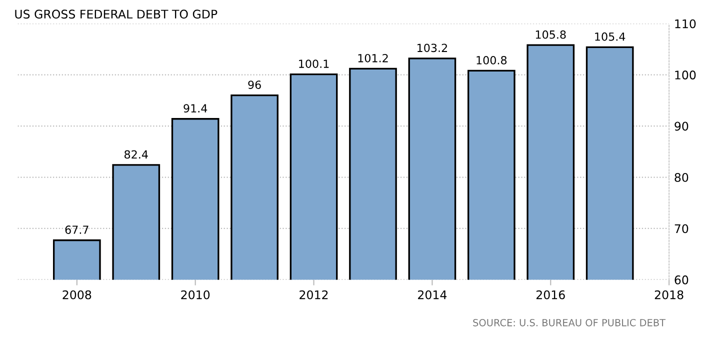 The height and width of the screenshot is (337, 708). What do you see at coordinates (550, 295) in the screenshot?
I see `x-tick-label: 2016` at bounding box center [550, 295].